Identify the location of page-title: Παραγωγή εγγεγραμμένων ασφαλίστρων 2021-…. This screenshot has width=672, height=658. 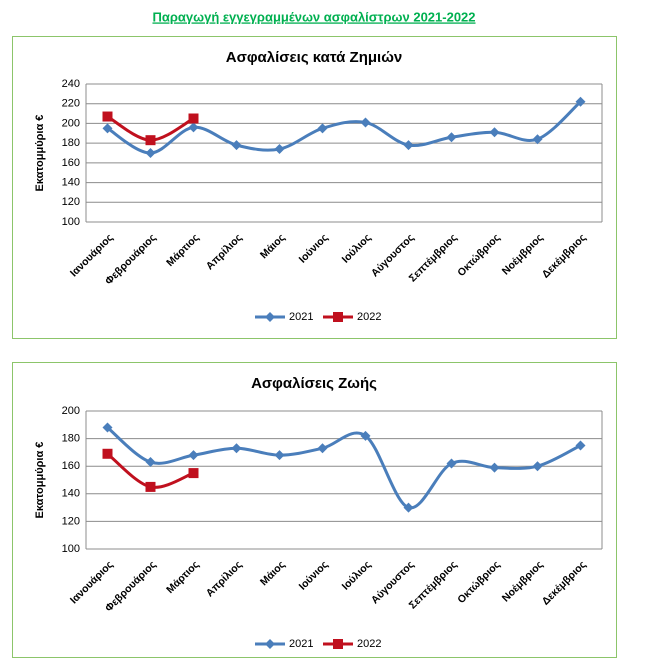
(313, 16).